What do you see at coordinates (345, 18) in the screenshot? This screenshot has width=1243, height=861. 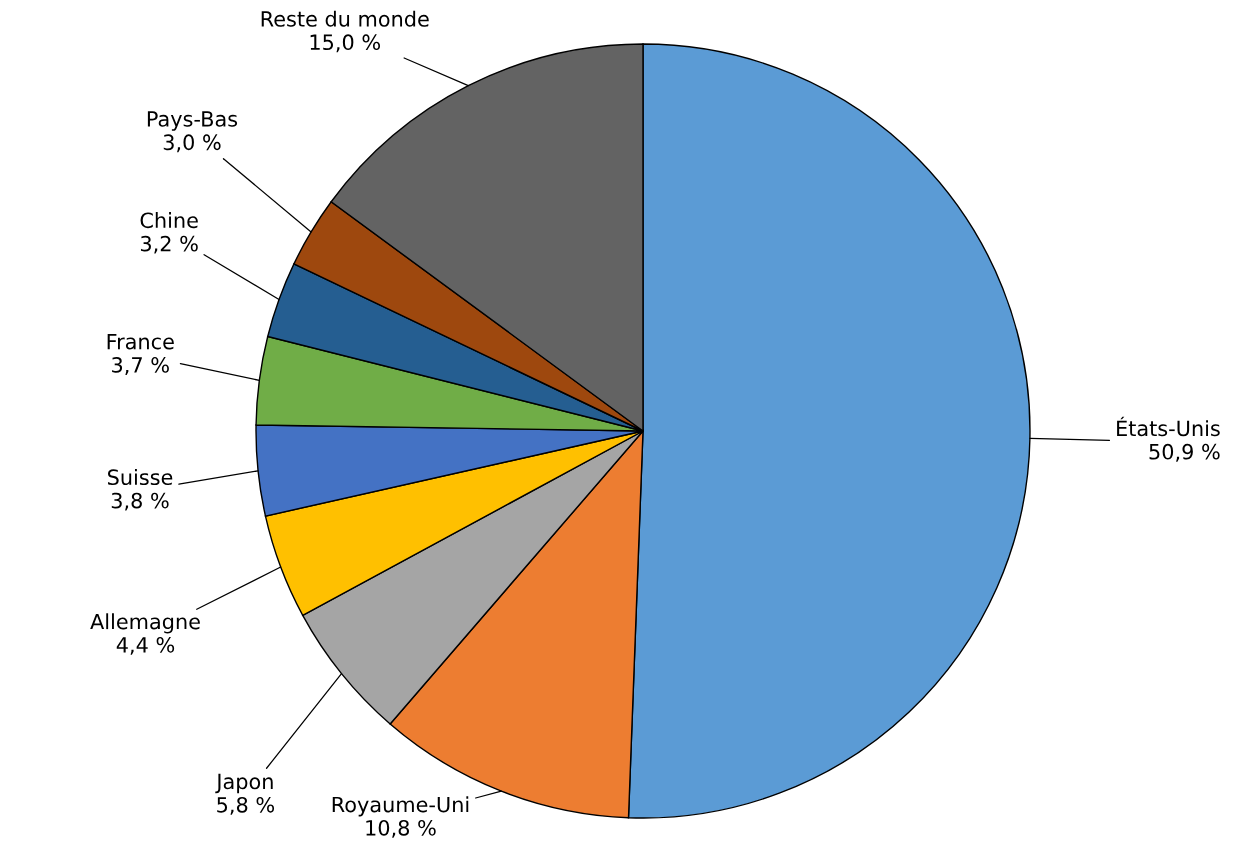 I see `slice-label: Reste du monde` at bounding box center [345, 18].